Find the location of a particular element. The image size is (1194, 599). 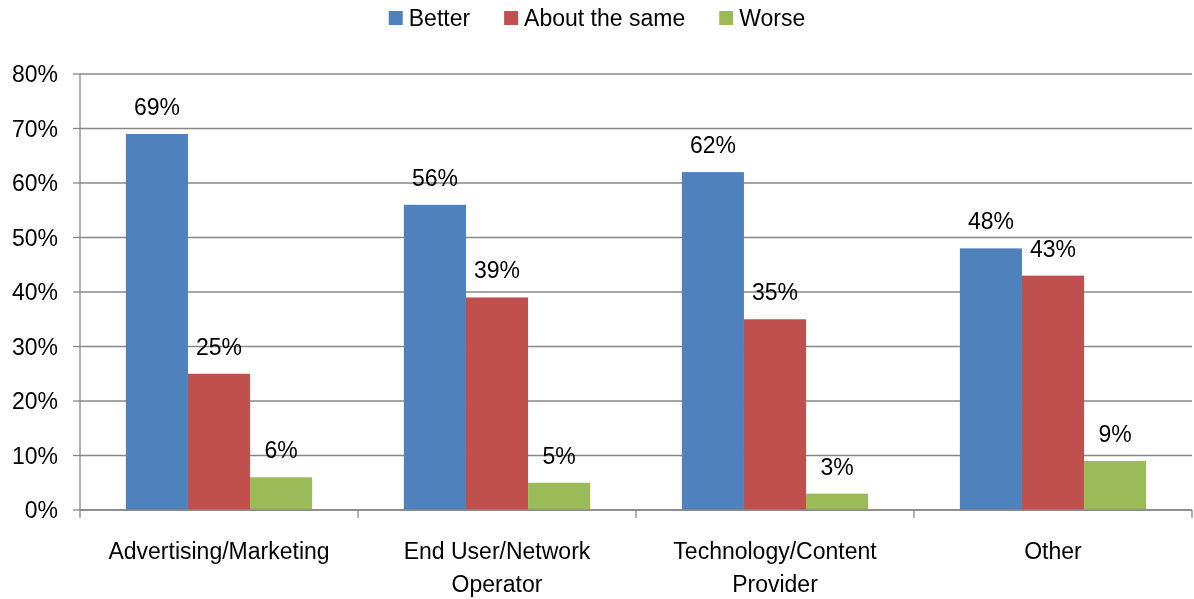

y-tick-label: 50% is located at coordinates (34, 237).